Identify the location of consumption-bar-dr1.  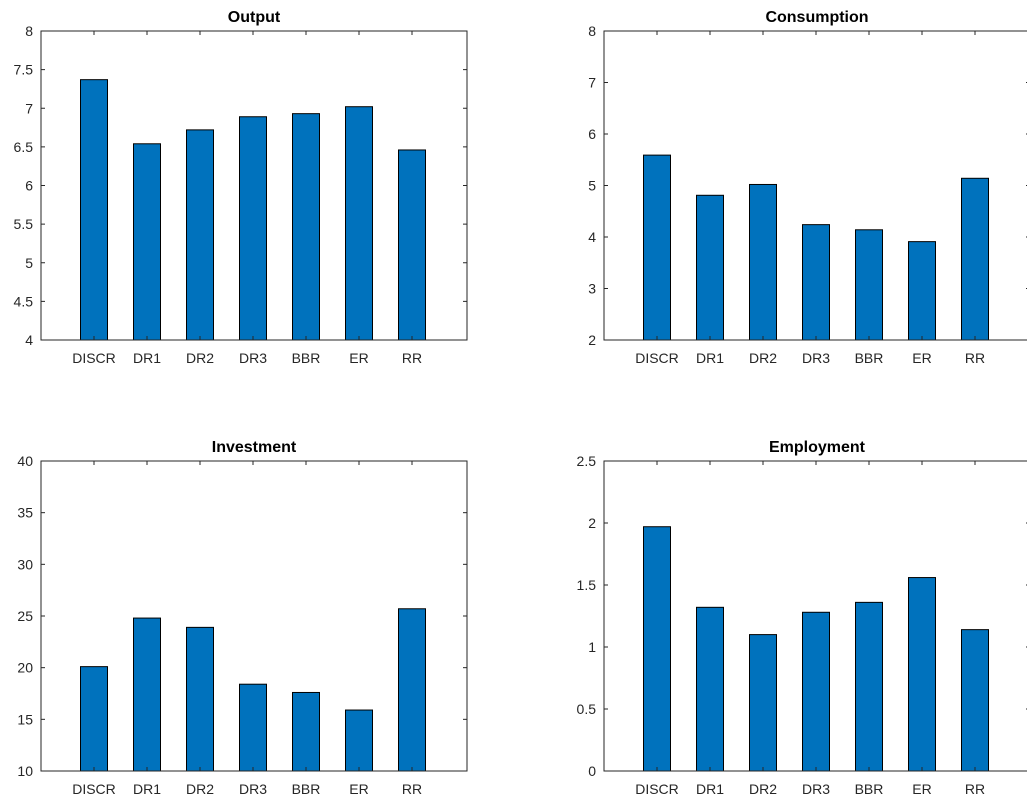
(710, 267).